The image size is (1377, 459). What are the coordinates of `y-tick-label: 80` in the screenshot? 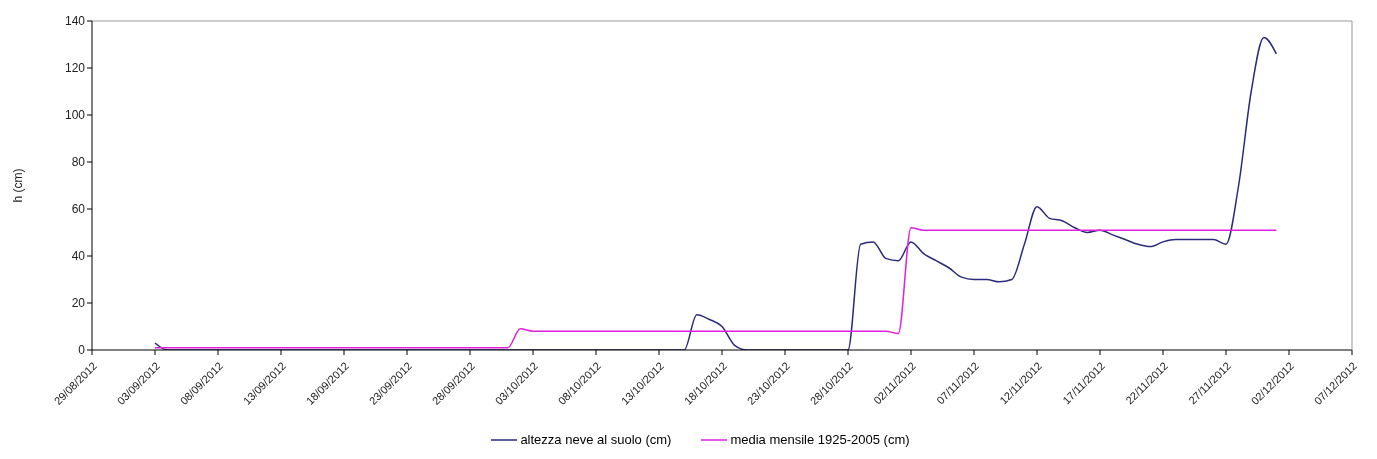 It's located at (78, 162).